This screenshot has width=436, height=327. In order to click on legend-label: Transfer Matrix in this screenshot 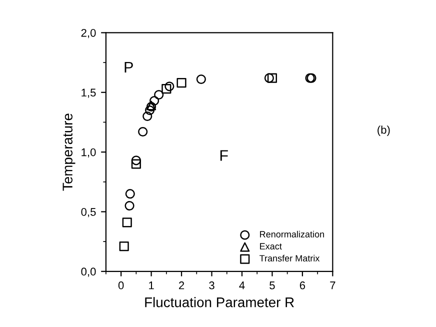, I will do `click(290, 258)`.